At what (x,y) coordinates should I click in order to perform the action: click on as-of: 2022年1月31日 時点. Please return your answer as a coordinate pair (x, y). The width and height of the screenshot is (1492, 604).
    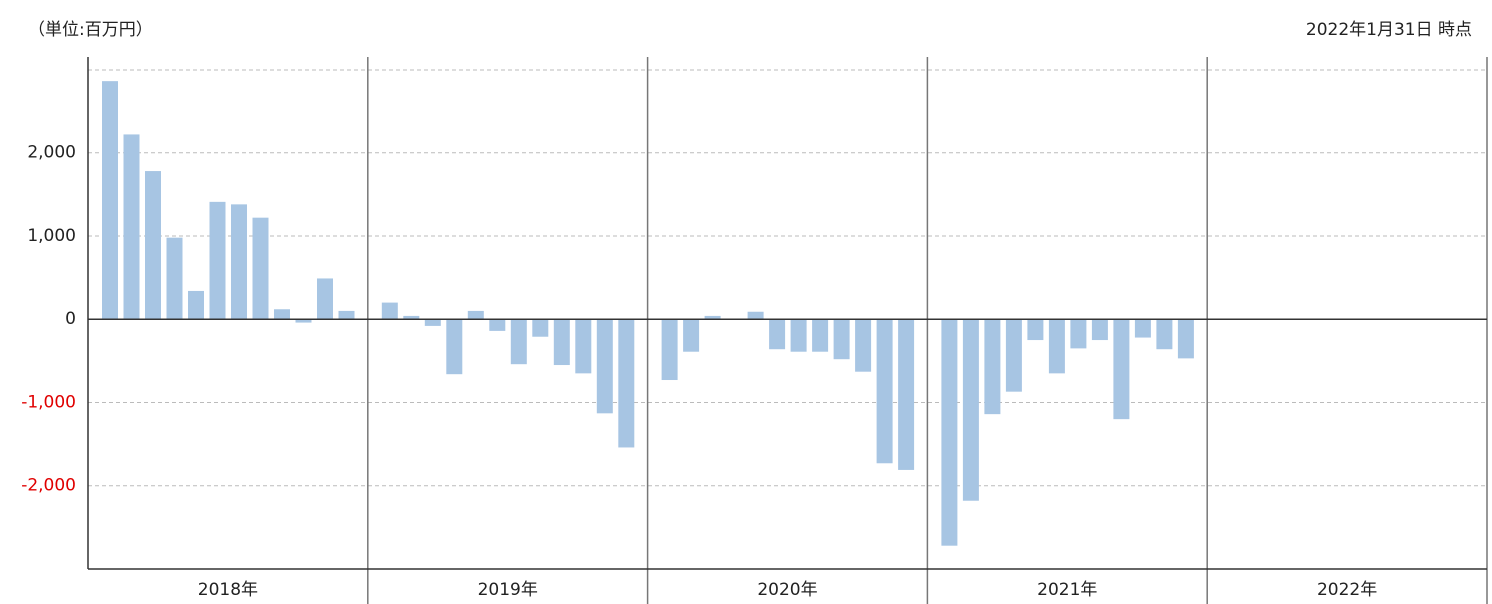
    Looking at the image, I should click on (1389, 30).